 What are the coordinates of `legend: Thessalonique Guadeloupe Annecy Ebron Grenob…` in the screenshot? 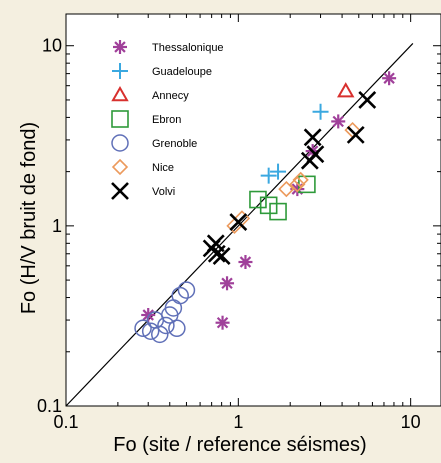 It's located at (167, 120).